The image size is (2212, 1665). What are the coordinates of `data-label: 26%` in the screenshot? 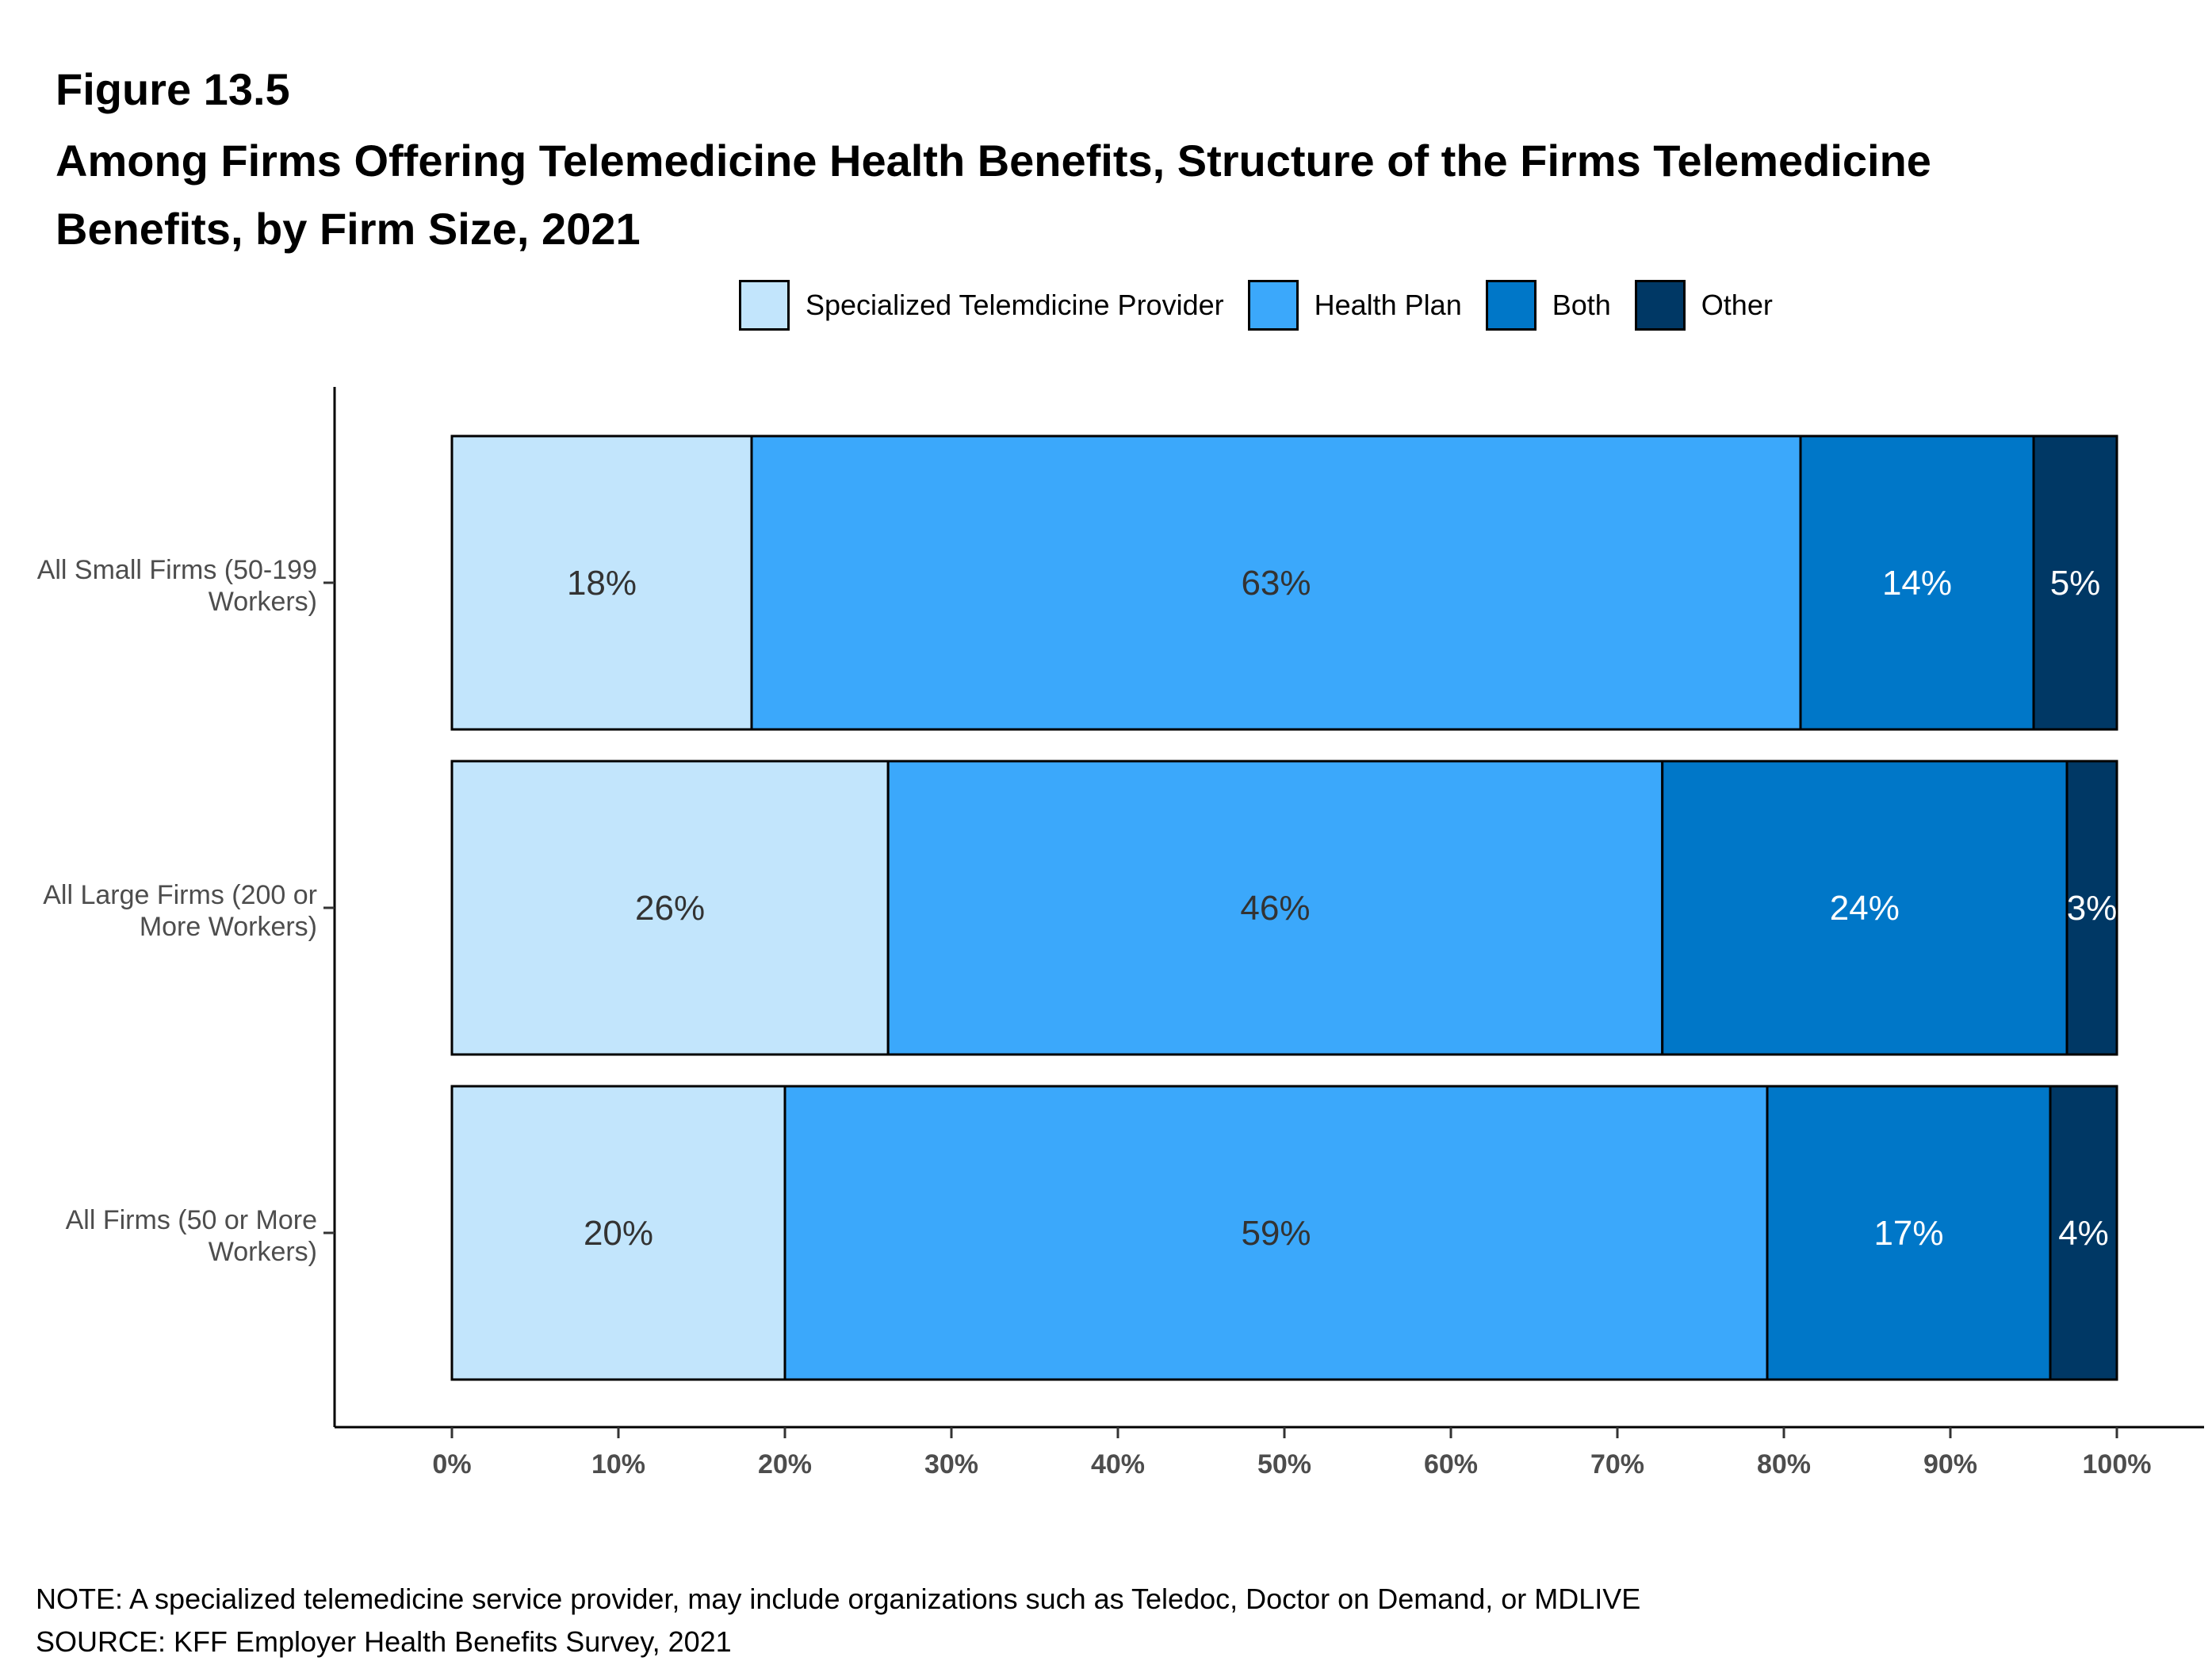 It's located at (670, 908).